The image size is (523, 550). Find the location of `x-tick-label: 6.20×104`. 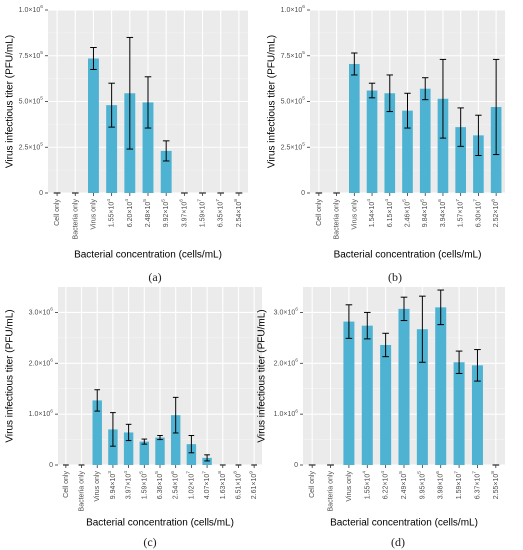

x-tick-label: 6.20×104 is located at coordinates (128, 213).